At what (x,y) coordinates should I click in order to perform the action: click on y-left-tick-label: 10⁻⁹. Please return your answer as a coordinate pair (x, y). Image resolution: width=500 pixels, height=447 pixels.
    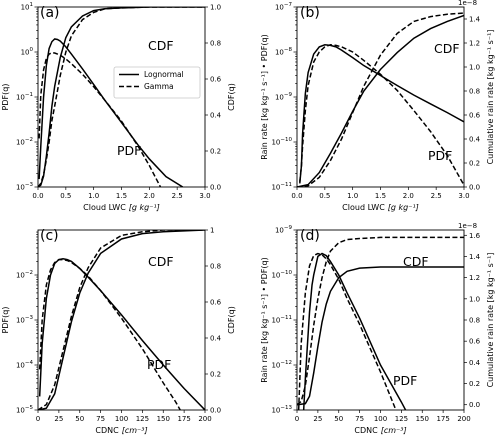
    Looking at the image, I should click on (284, 97).